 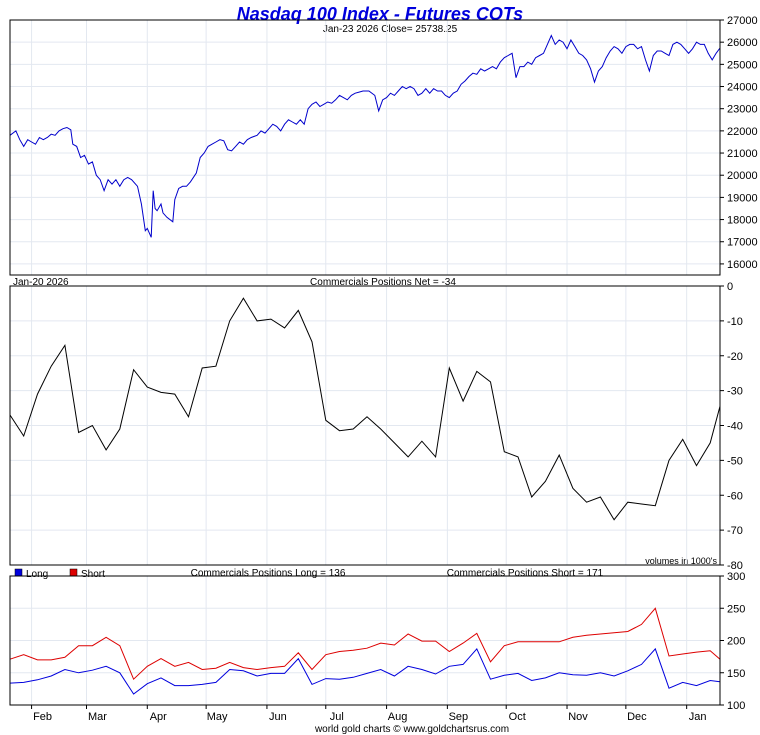 What do you see at coordinates (365, 644) in the screenshot?
I see `series-line-short` at bounding box center [365, 644].